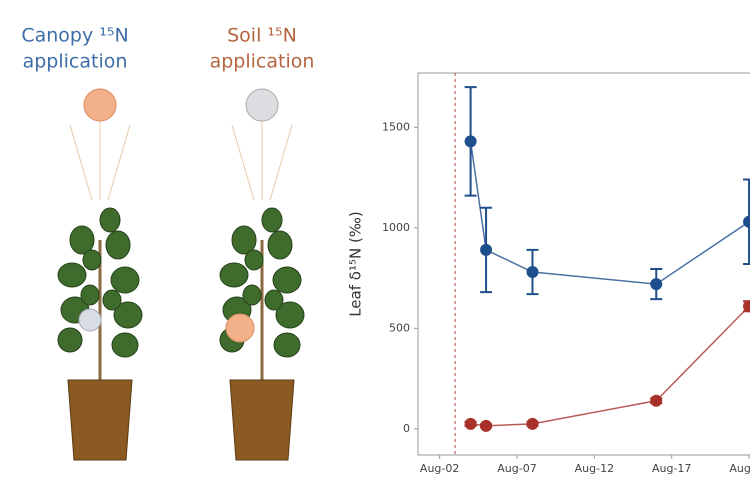 Image resolution: width=750 pixels, height=500 pixels. I want to click on panel-label: Soil ¹⁵N, so click(262, 36).